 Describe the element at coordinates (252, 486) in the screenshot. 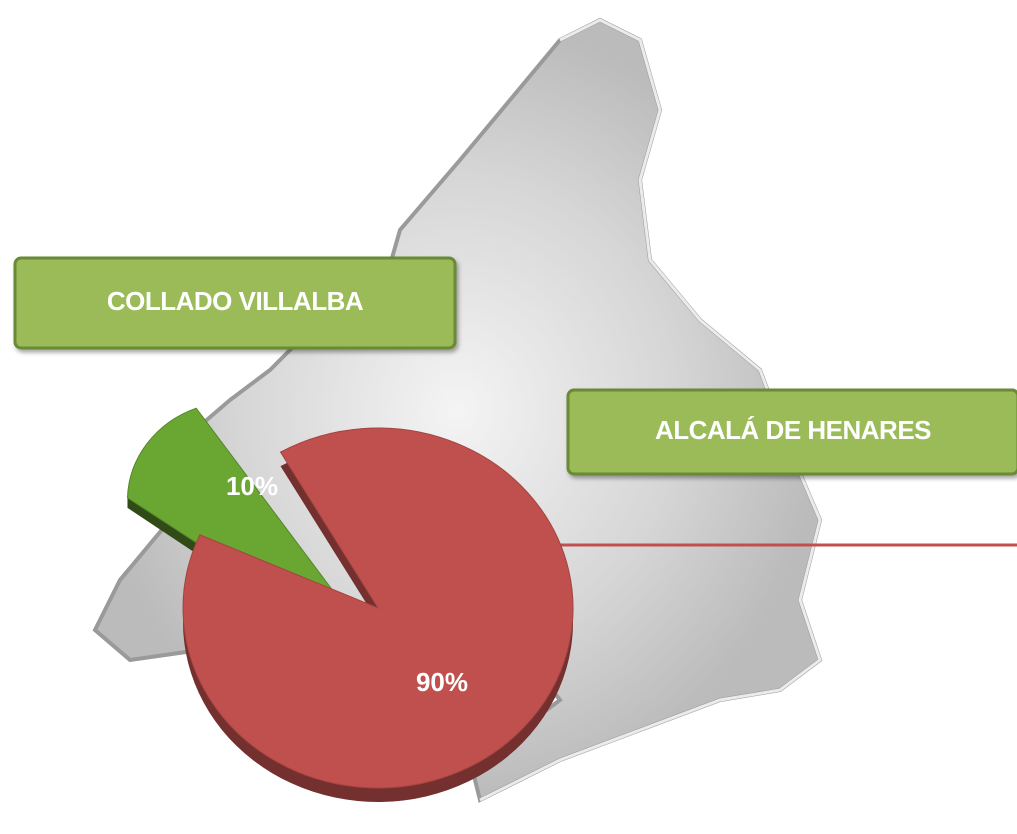

I see `data-label: 10%` at that location.